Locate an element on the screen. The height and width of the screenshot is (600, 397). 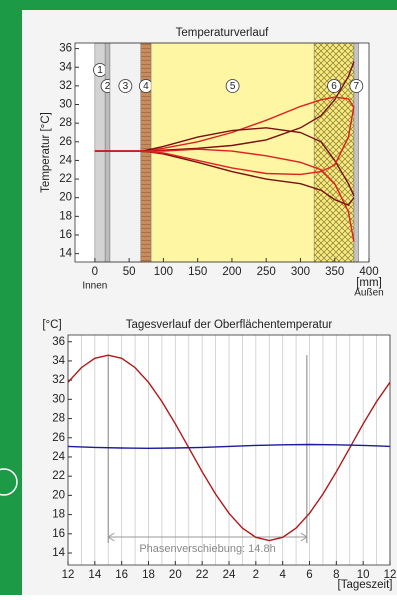
layer-label: 5 is located at coordinates (233, 86).